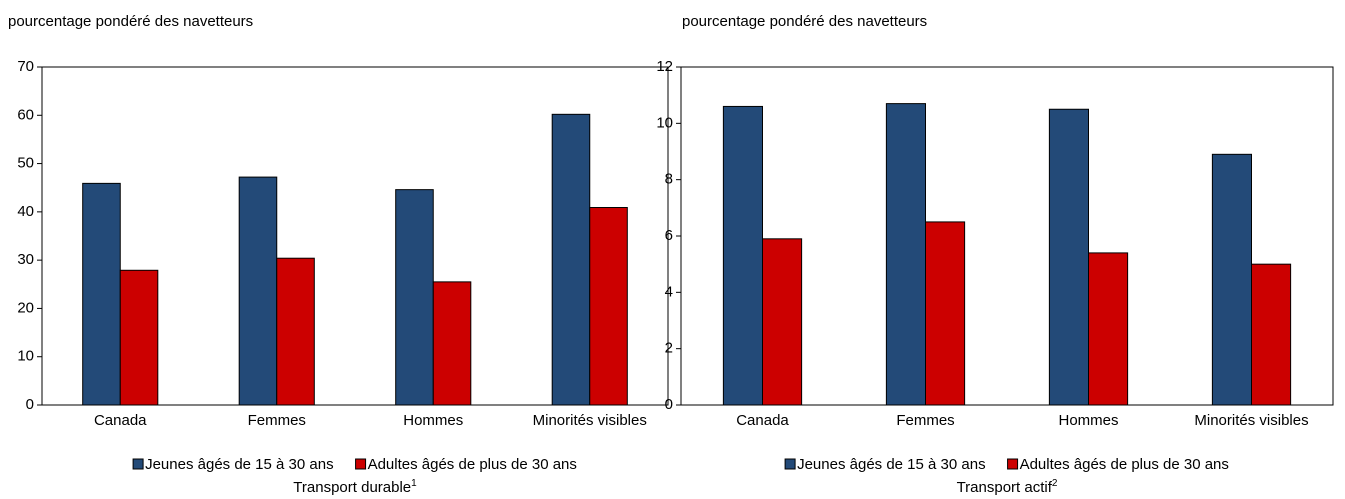  What do you see at coordinates (669, 235) in the screenshot?
I see `y-tick-label: 6` at bounding box center [669, 235].